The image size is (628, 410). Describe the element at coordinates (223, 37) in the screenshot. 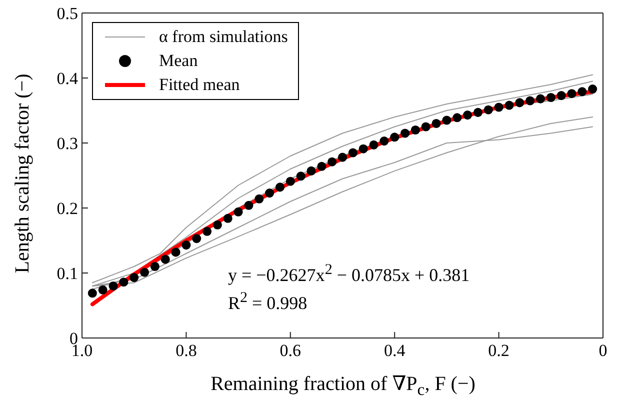

I see `legend-label: α from simulations` at that location.